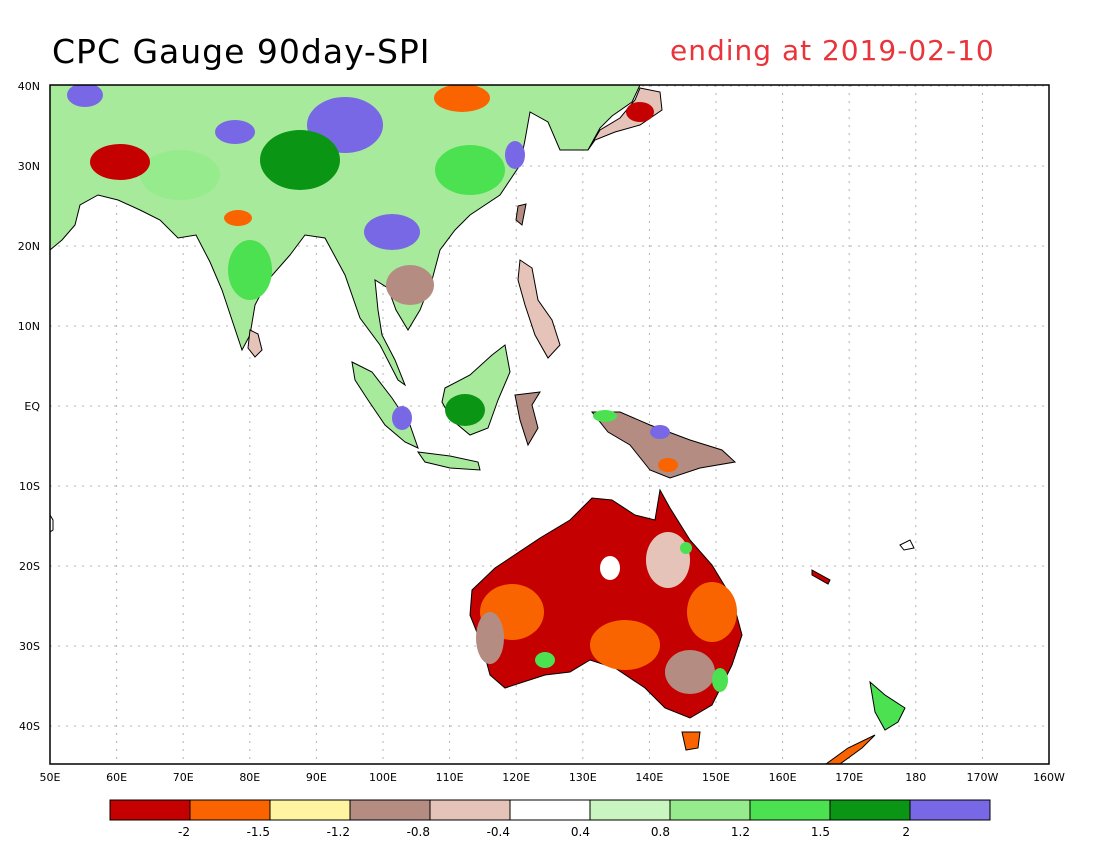 The image size is (1100, 850). Describe the element at coordinates (1049, 777) in the screenshot. I see `lon-label: 160W` at that location.